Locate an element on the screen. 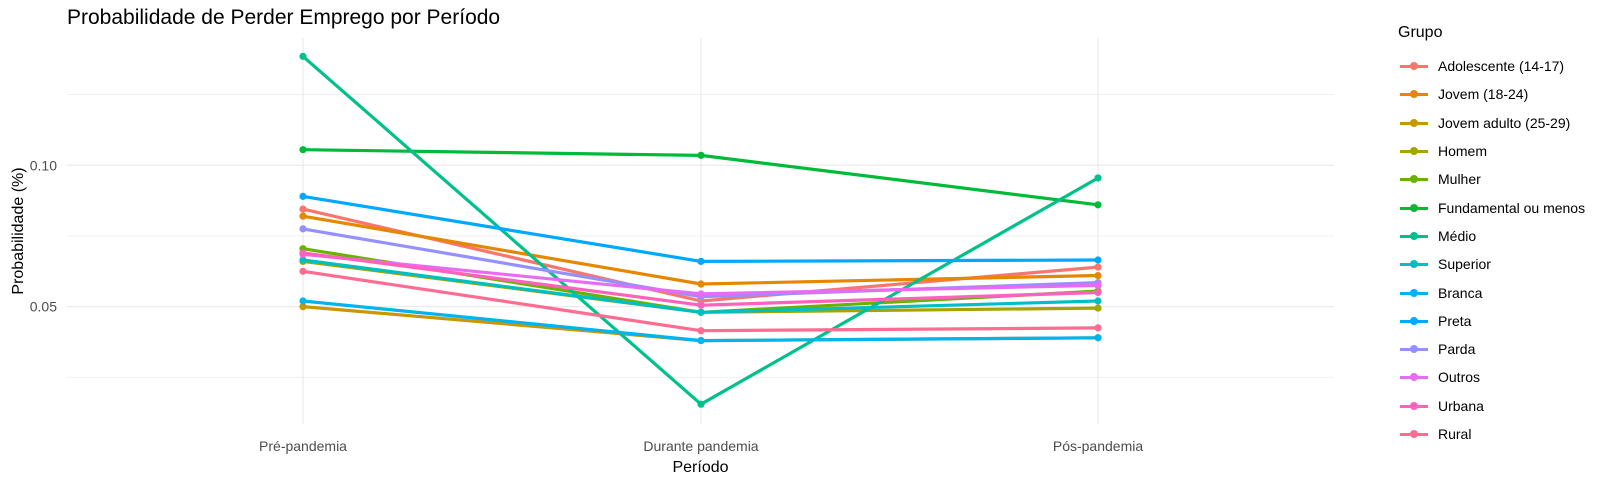  legend-item: Fundamental ou menos is located at coordinates (1498, 207).